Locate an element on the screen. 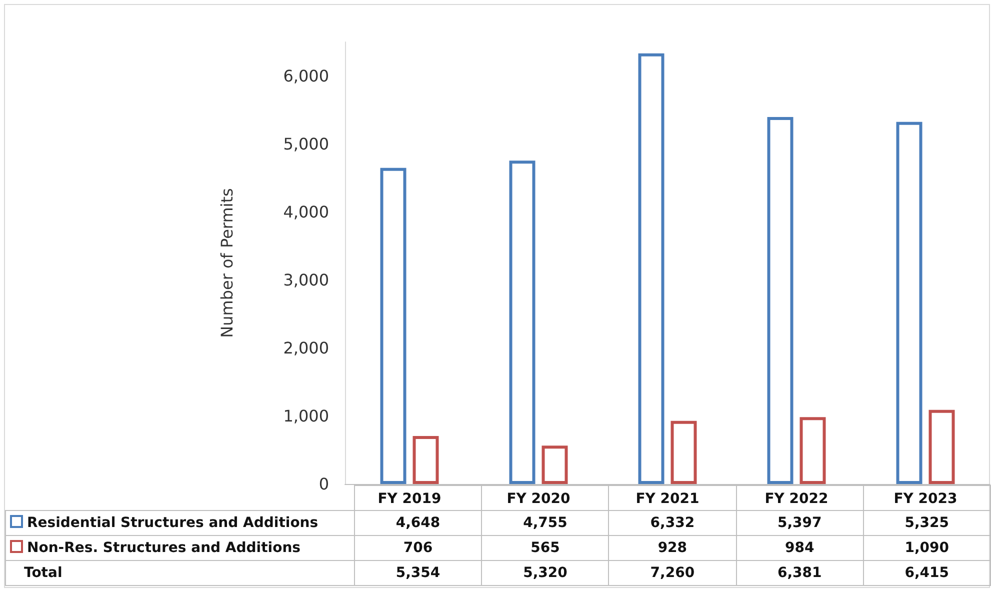 This screenshot has width=991, height=594. data-label: 928 is located at coordinates (672, 548).